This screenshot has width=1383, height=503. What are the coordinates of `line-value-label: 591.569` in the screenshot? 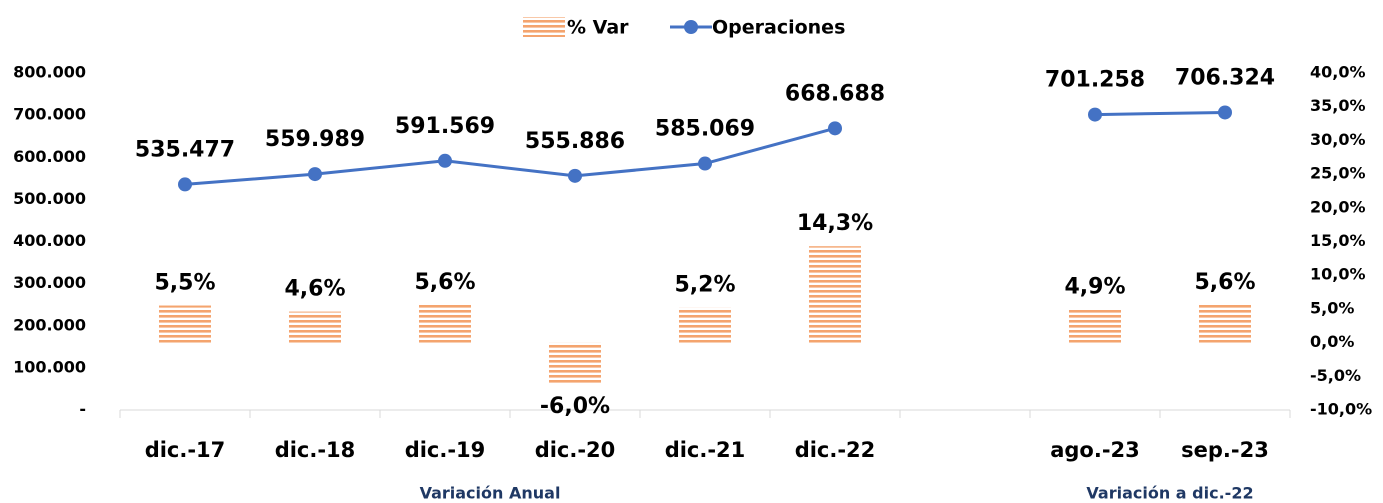 It's located at (445, 126).